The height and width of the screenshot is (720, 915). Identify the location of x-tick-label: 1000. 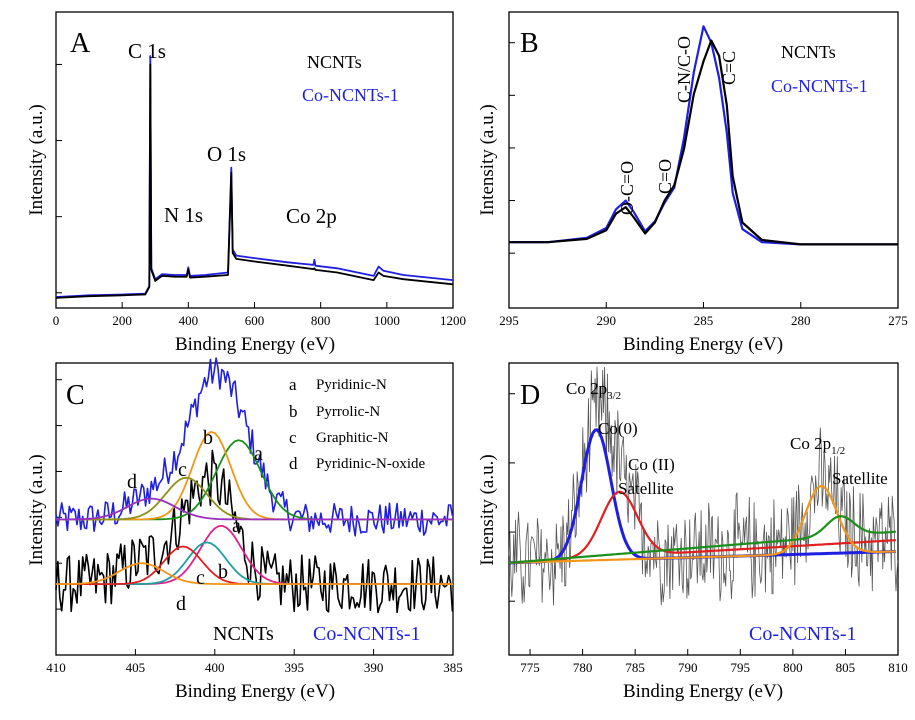
(387, 320).